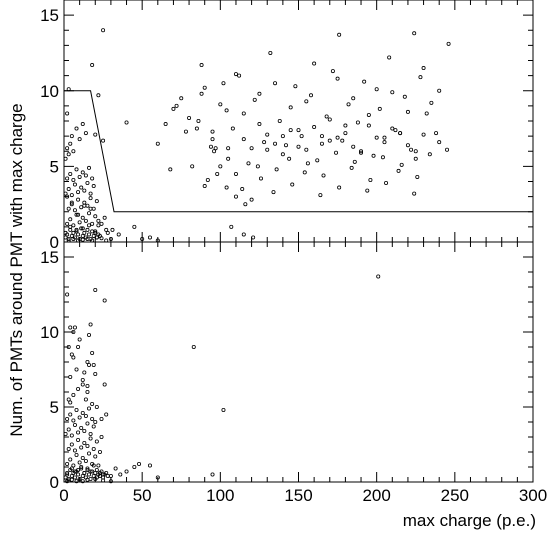 This screenshot has width=552, height=538. I want to click on y-tick-label: 10, so click(49, 91).